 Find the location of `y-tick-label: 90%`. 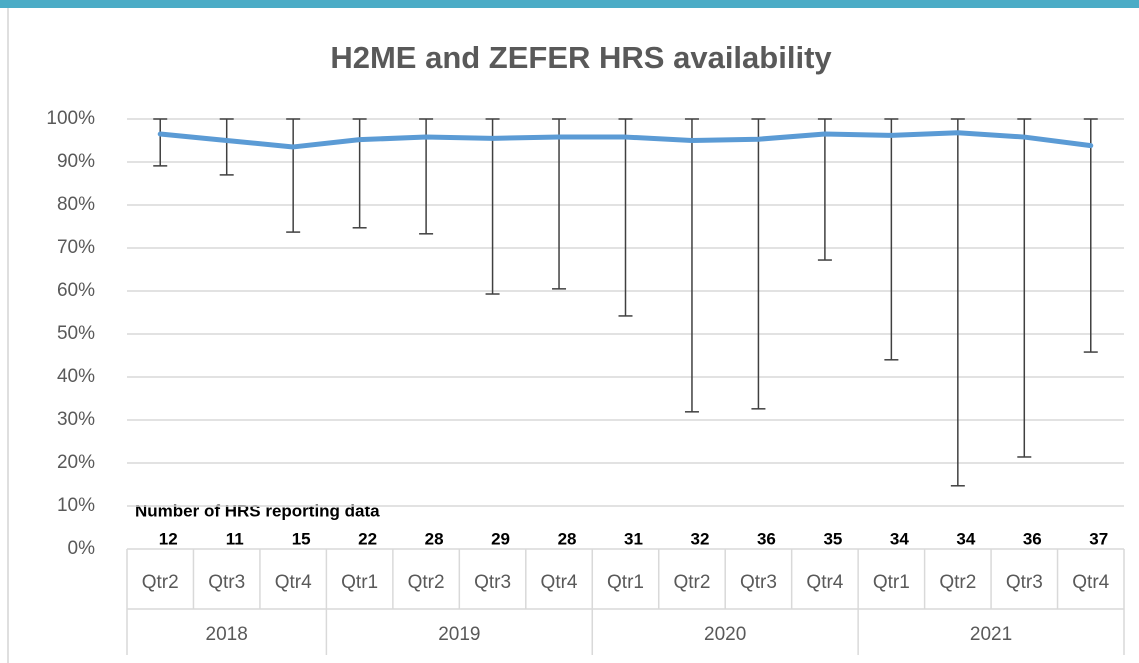

y-tick-label: 90% is located at coordinates (76, 161).